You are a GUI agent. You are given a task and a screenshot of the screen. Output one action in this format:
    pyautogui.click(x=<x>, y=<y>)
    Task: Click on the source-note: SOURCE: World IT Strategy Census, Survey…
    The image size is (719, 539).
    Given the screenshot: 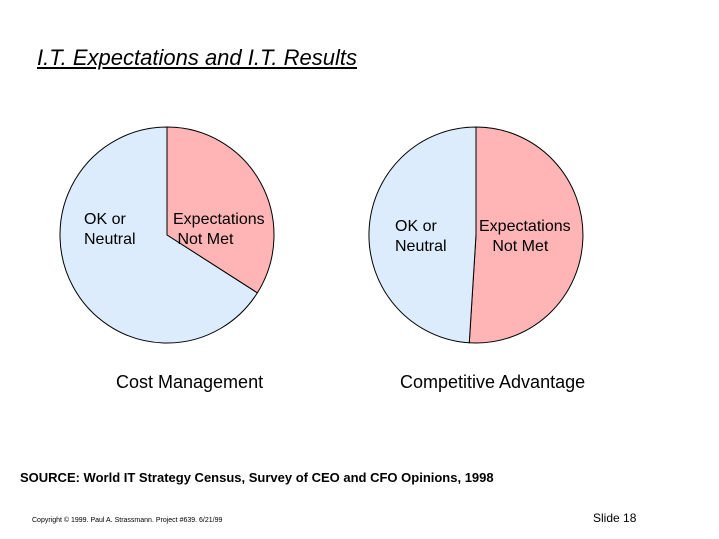 What is the action you would take?
    pyautogui.click(x=257, y=477)
    